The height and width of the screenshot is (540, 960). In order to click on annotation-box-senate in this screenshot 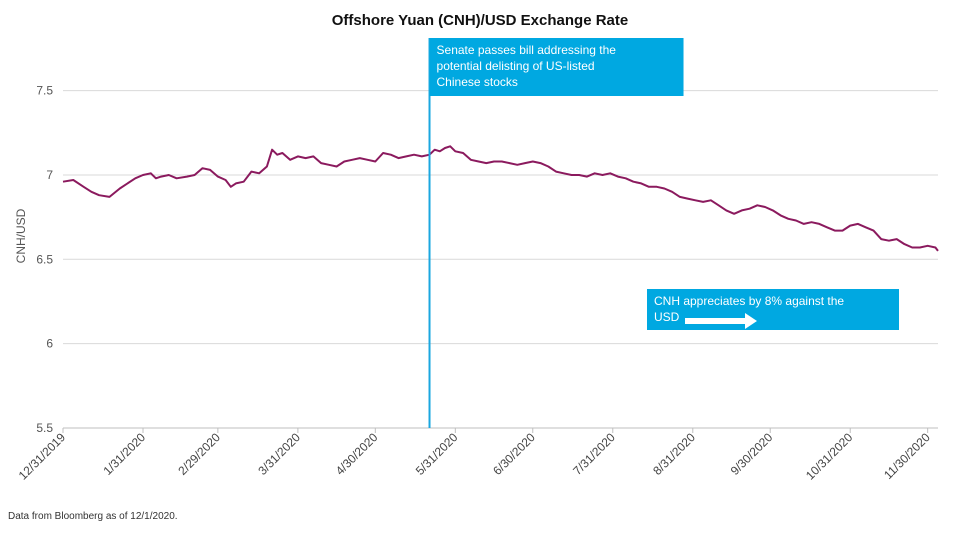, I will do `click(556, 67)`.